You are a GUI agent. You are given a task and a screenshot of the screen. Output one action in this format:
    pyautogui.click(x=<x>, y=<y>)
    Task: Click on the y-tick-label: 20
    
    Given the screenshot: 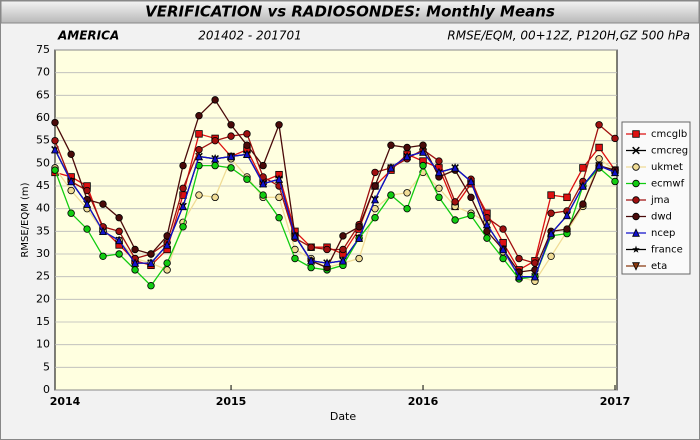 What is the action you would take?
    pyautogui.click(x=43, y=298)
    